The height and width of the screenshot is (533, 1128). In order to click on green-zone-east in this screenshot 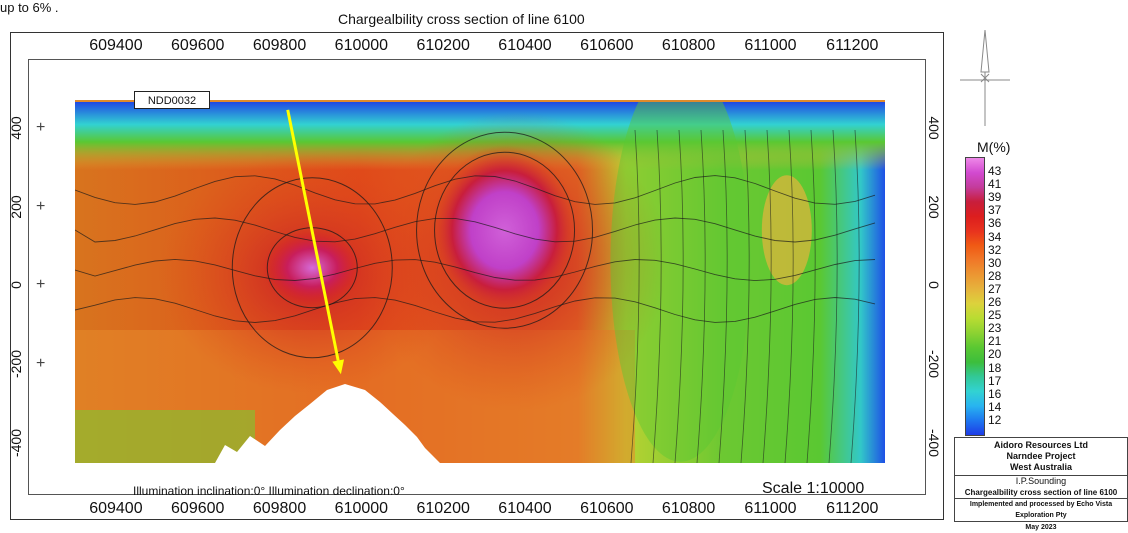, I will do `click(680, 281)`.